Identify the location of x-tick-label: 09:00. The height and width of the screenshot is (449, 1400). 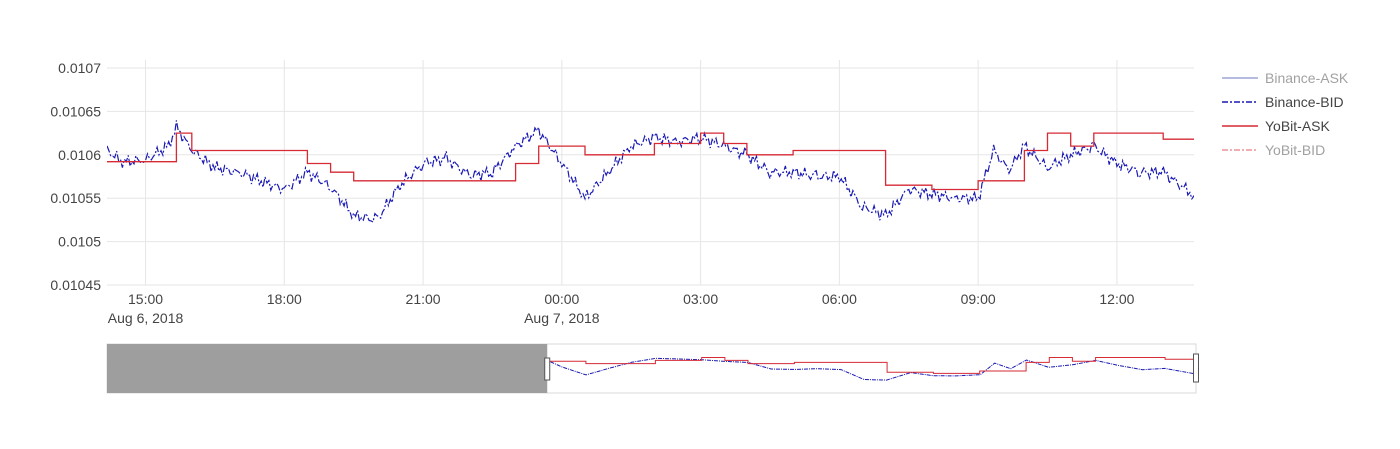
(978, 299).